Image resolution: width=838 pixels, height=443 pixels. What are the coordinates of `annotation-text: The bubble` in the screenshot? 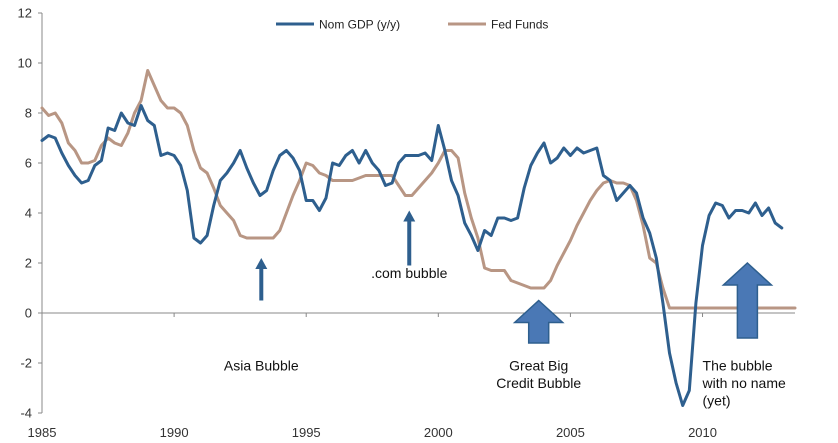 It's located at (738, 366).